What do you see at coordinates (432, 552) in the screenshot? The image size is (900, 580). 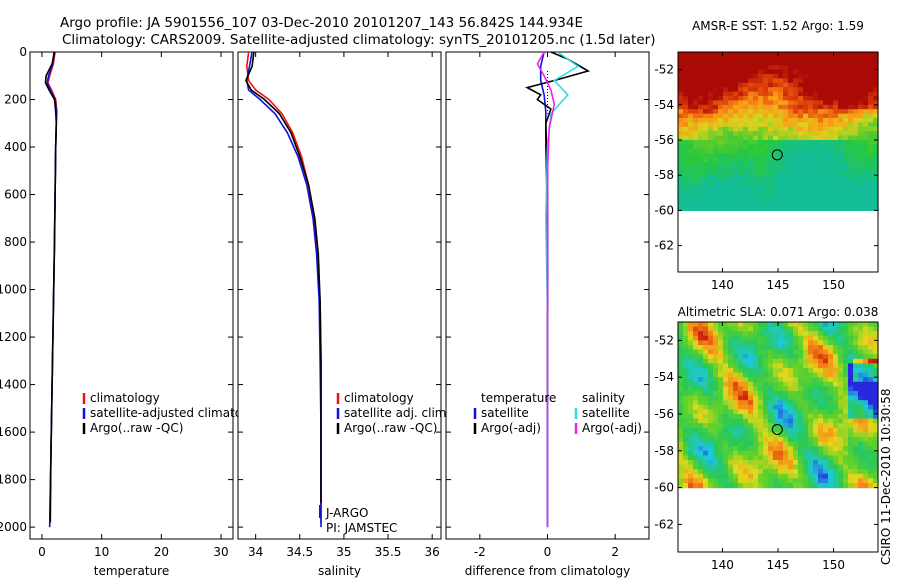 I see `salinity-xtick-label: 36` at bounding box center [432, 552].